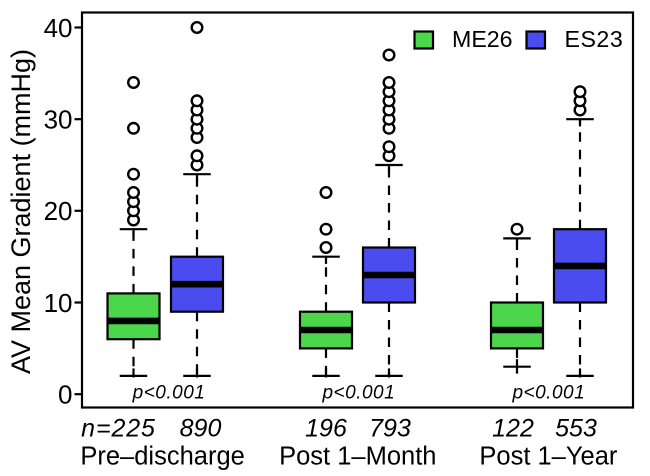 The height and width of the screenshot is (476, 650). Describe the element at coordinates (58, 28) in the screenshot. I see `svg-text: 40` at that location.